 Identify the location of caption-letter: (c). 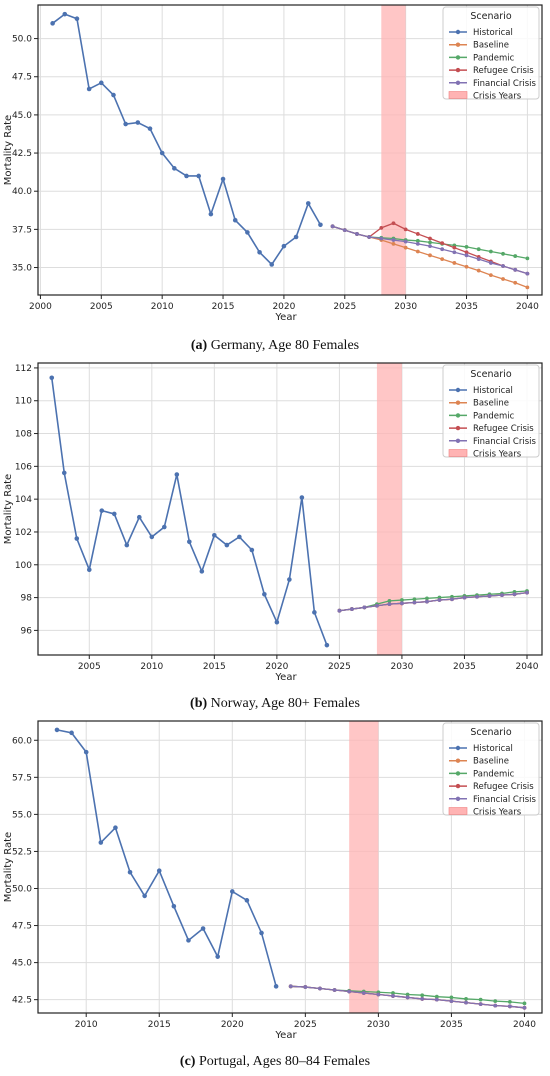
(187, 1061).